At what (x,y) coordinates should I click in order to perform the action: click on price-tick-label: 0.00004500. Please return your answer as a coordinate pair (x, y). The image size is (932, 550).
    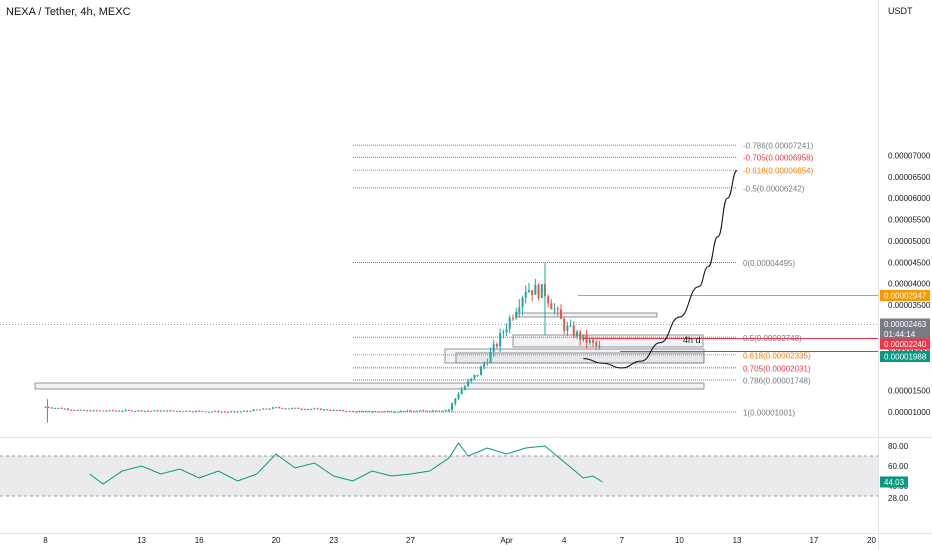
    Looking at the image, I should click on (909, 262).